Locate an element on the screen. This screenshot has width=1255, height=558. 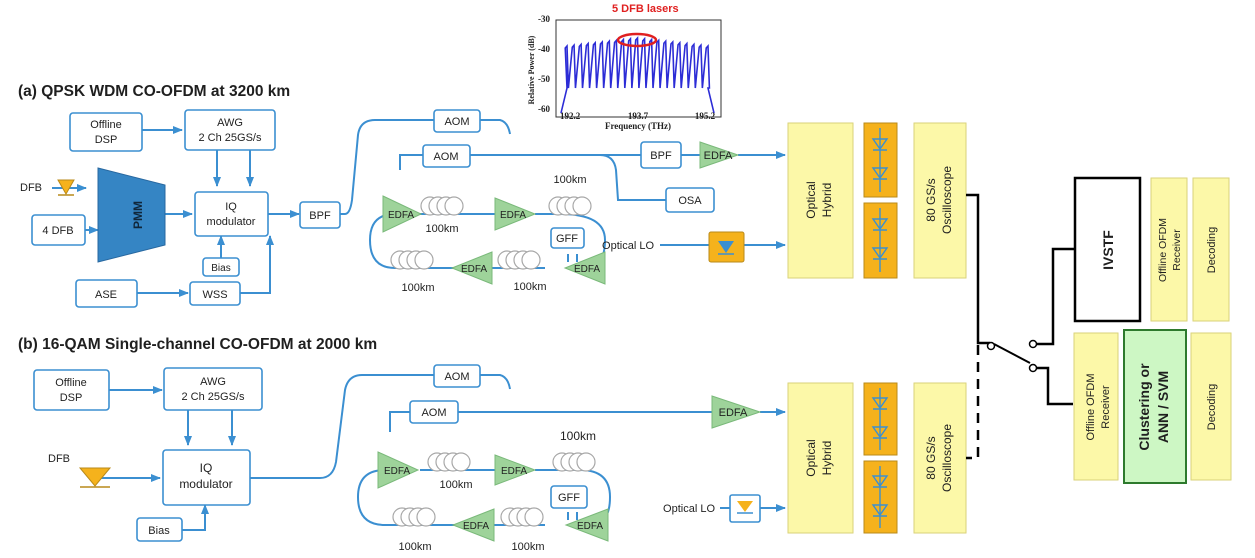
photodiode-icon is located at coordinates (880, 200).